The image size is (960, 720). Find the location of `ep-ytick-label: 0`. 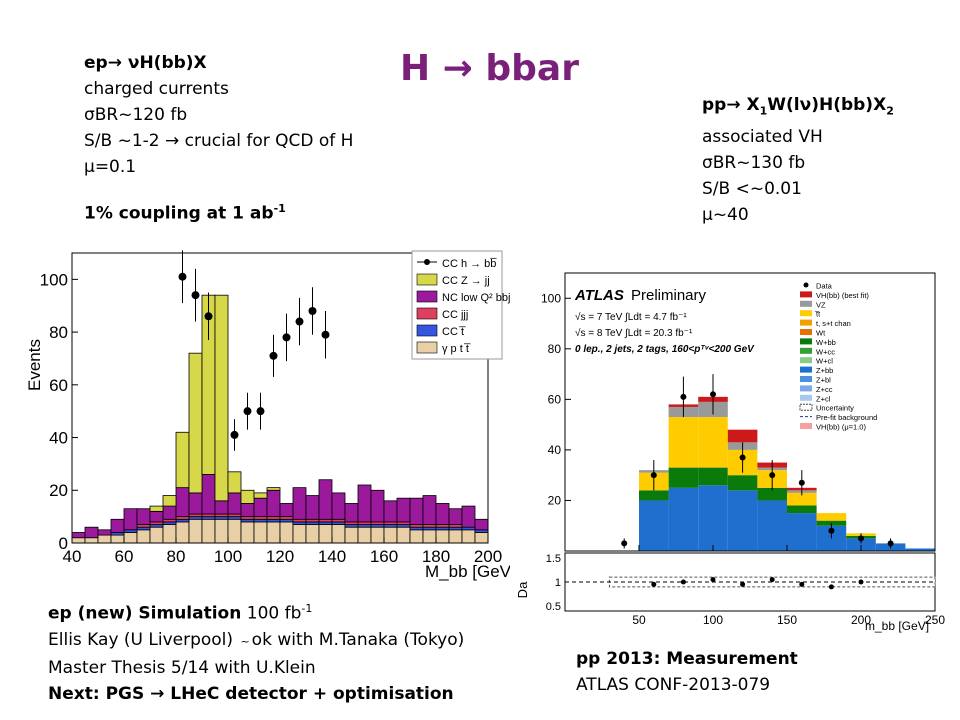

ep-ytick-label: 0 is located at coordinates (63, 543).